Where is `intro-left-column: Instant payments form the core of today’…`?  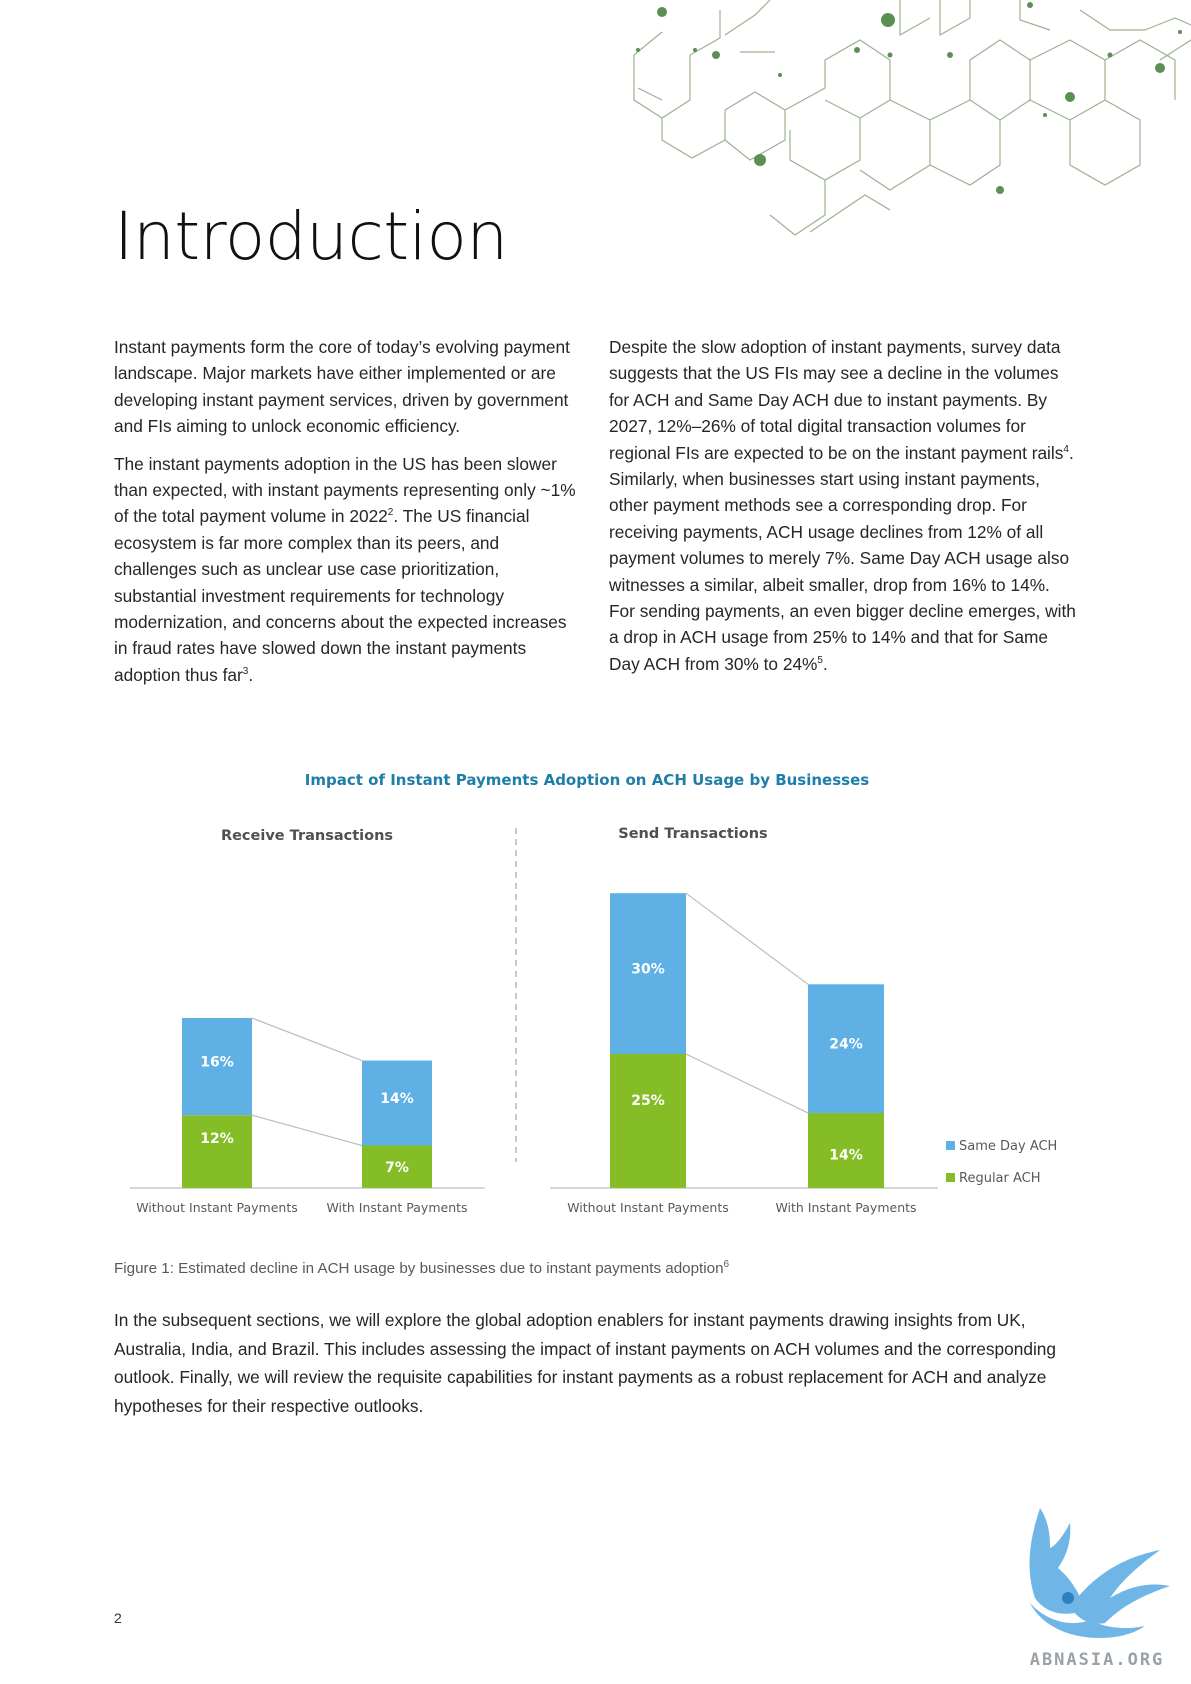 intro-left-column: Instant payments form the core of today’… is located at coordinates (349, 516).